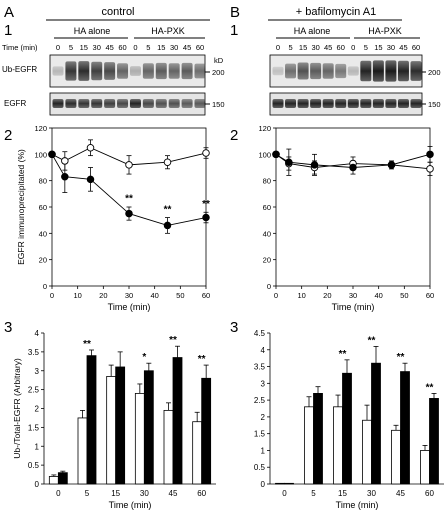  I want to click on x-tick-label: 5, so click(87, 493).